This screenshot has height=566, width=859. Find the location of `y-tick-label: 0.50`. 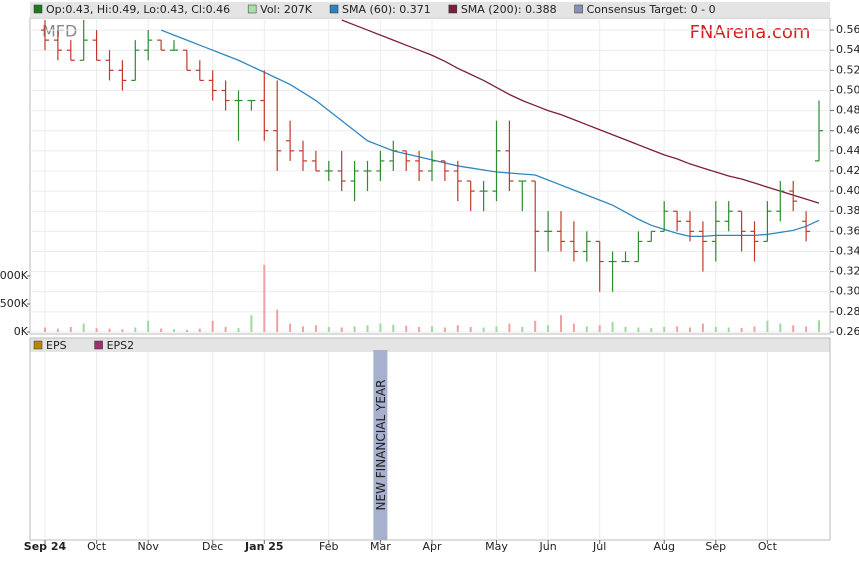

y-tick-label: 0.50 is located at coordinates (847, 89).